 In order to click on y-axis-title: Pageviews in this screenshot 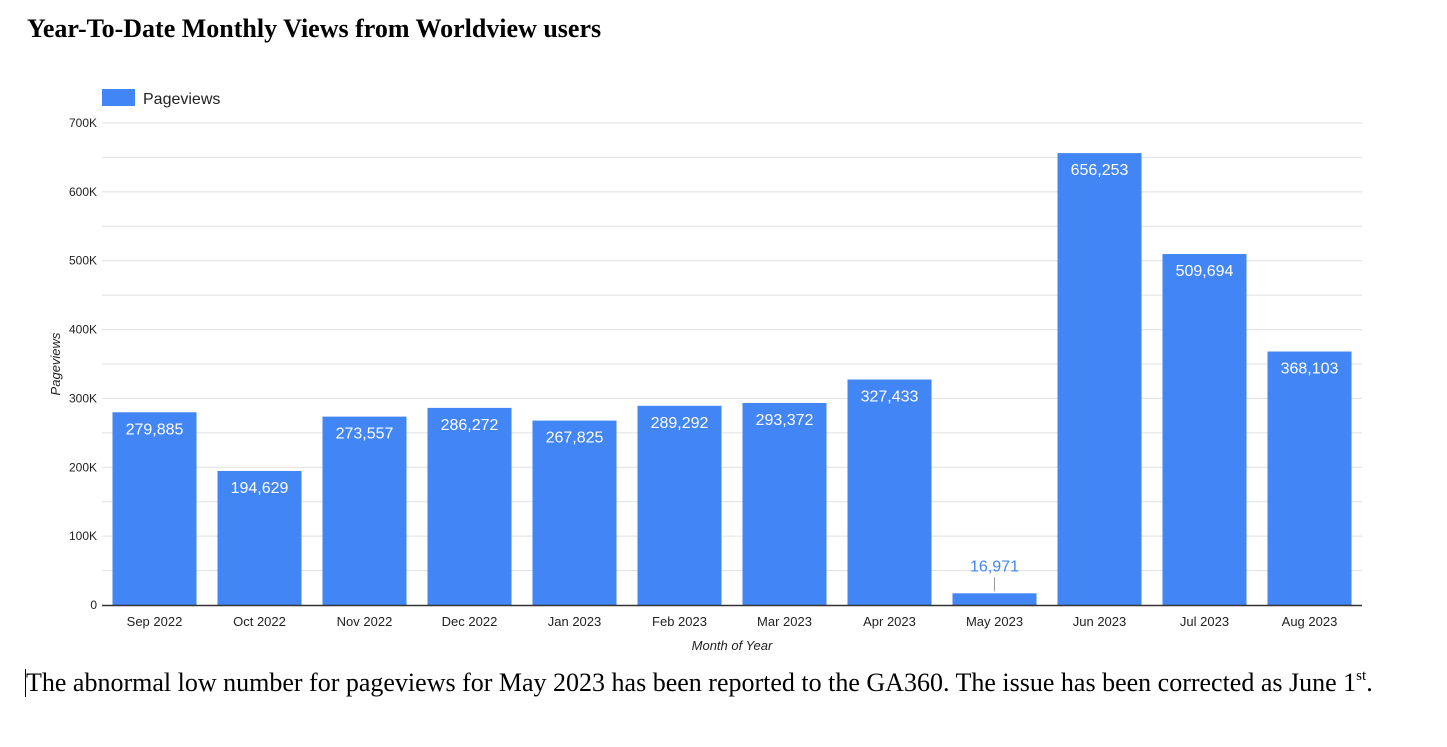, I will do `click(55, 363)`.